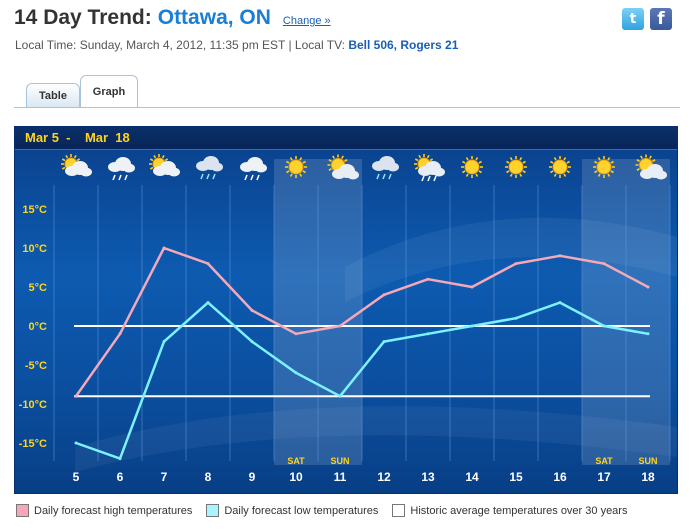  Describe the element at coordinates (431, 160) in the screenshot. I see `sun-snow-icon-ray` at that location.